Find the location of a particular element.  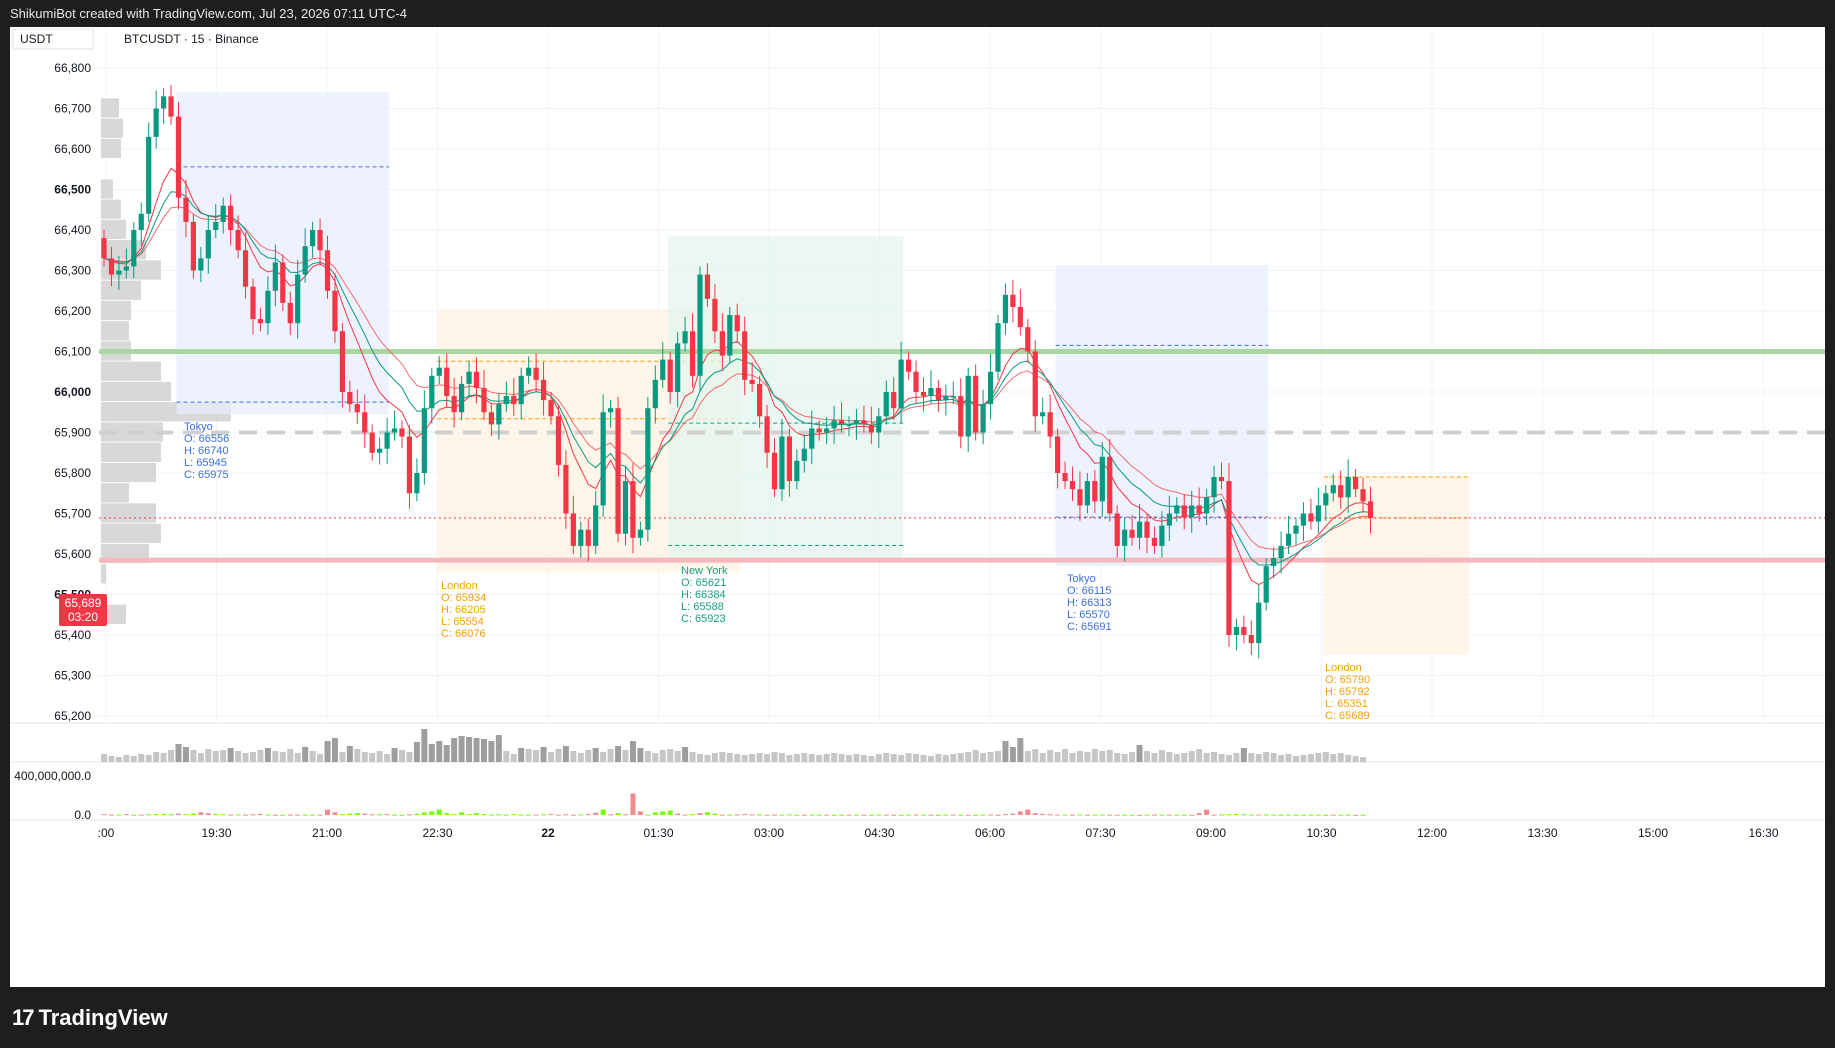

price-tick-label: 66,000 is located at coordinates (72, 392).